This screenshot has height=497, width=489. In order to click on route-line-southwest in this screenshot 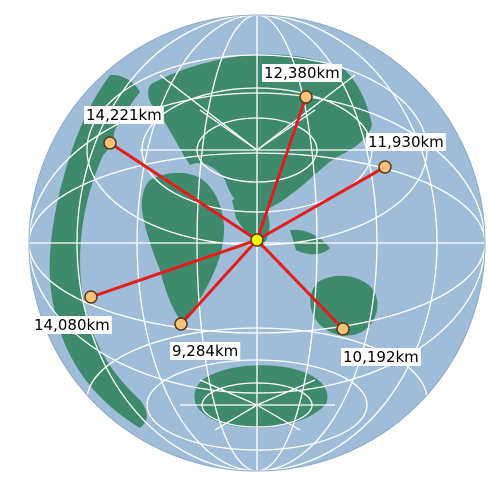, I will do `click(219, 282)`.